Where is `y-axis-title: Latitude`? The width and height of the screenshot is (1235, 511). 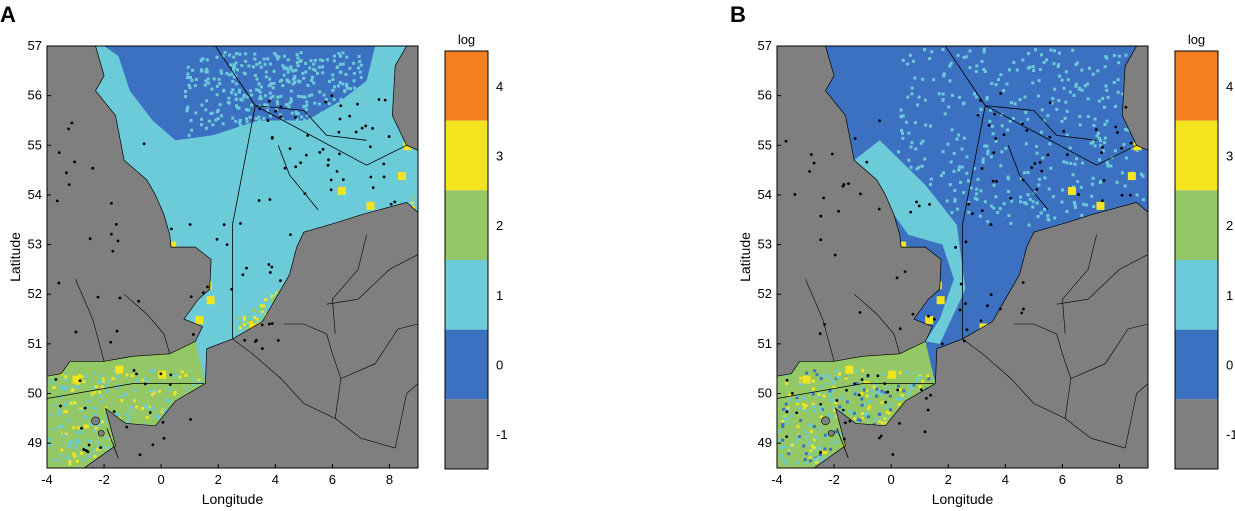
y-axis-title: Latitude is located at coordinates (745, 257).